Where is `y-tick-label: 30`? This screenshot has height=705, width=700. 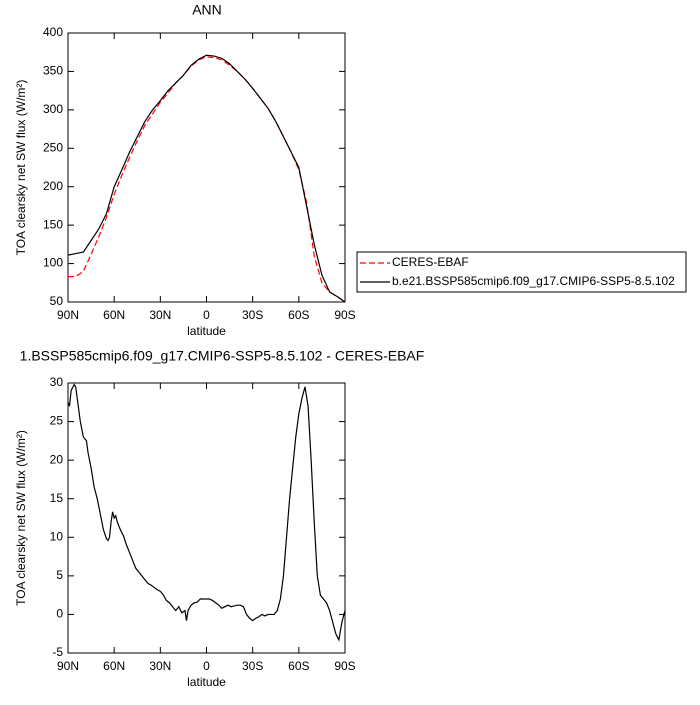
y-tick-label: 30 is located at coordinates (57, 382).